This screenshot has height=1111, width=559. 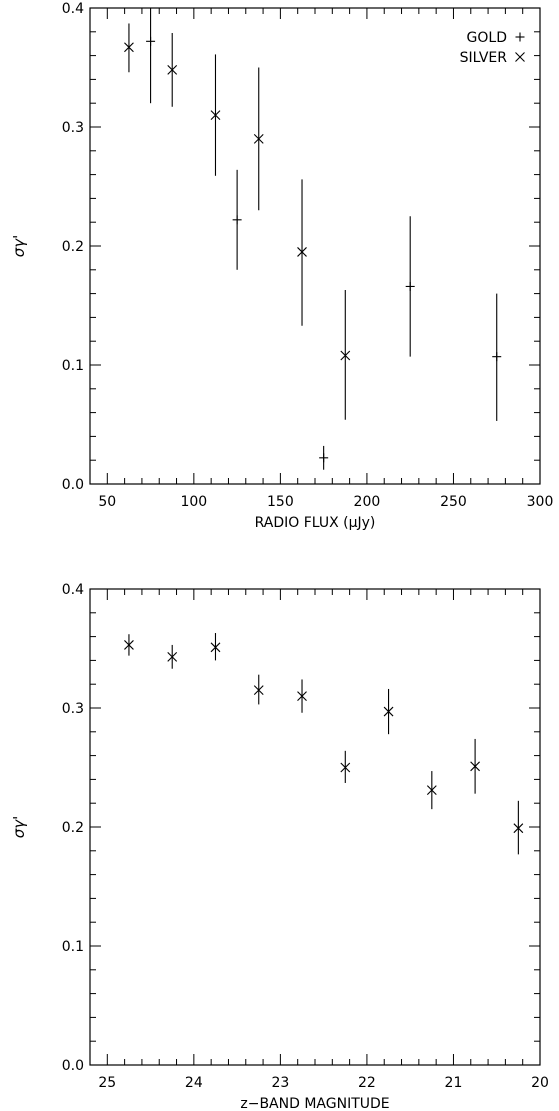 What do you see at coordinates (487, 38) in the screenshot?
I see `legend-label: GOLD` at bounding box center [487, 38].